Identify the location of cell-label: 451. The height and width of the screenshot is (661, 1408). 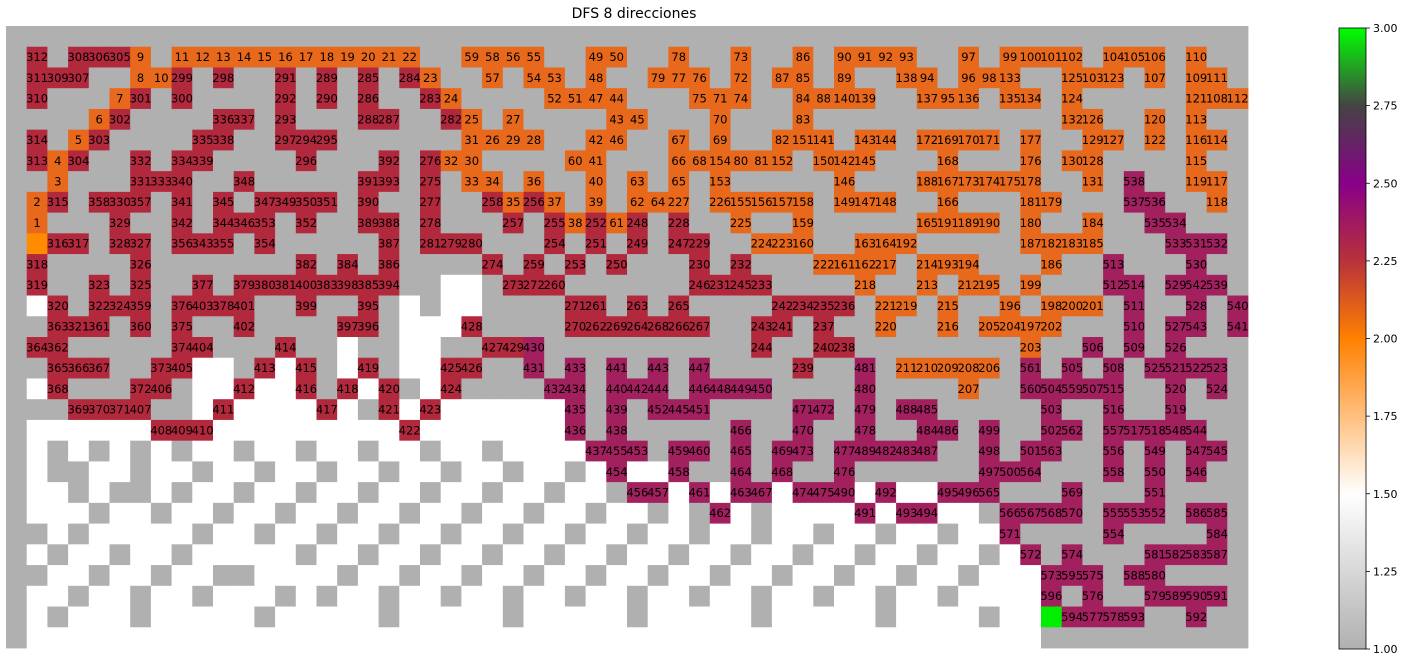
(699, 410).